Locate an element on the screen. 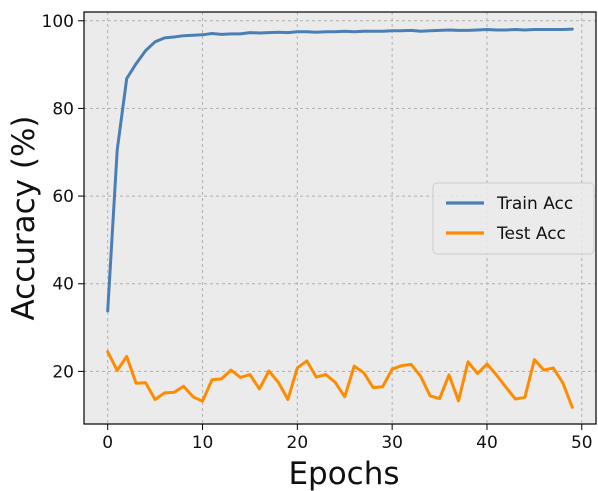  x-tick-label: 10 is located at coordinates (203, 443).